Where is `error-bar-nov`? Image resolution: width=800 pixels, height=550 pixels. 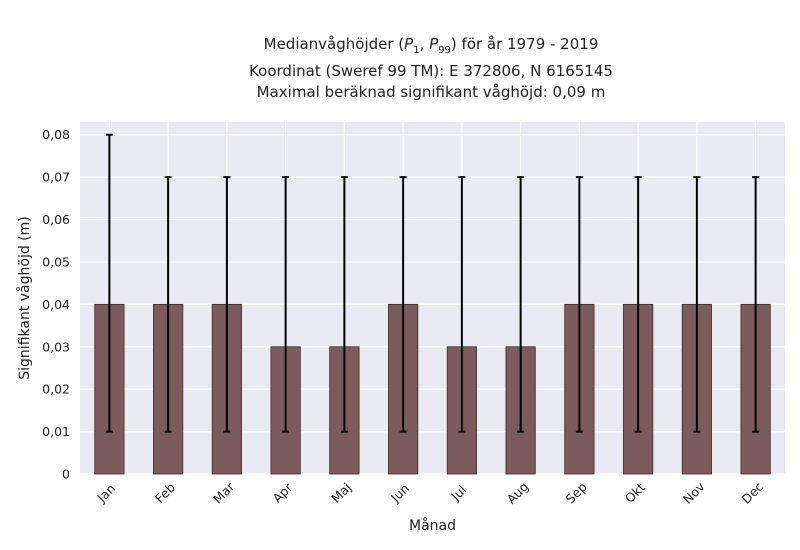 error-bar-nov is located at coordinates (697, 304).